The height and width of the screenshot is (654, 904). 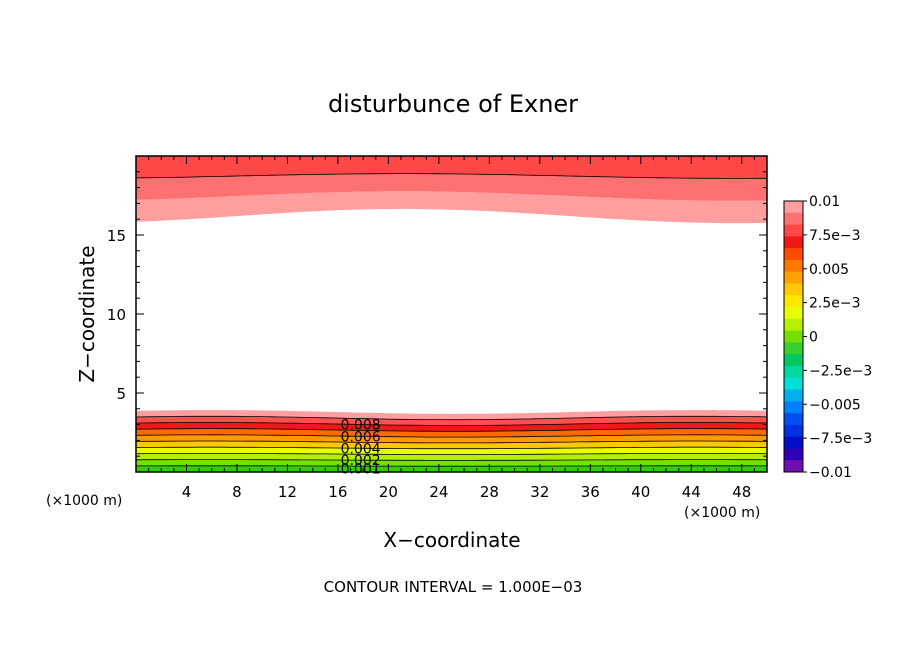 I want to click on colorbar-label: 7.5e−3, so click(x=835, y=236).